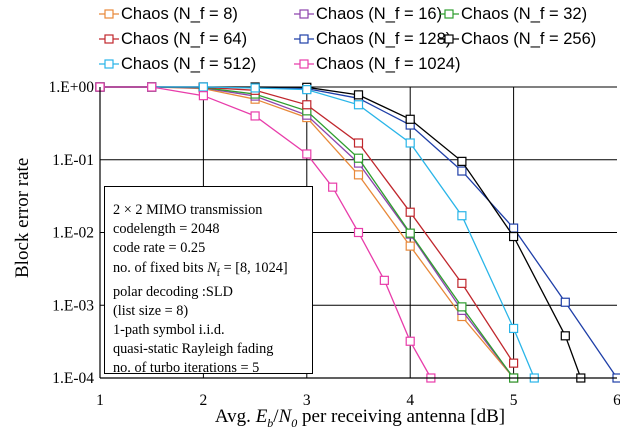 The width and height of the screenshot is (620, 438). Describe the element at coordinates (73, 378) in the screenshot. I see `y-tick-label: 1.E-04` at that location.